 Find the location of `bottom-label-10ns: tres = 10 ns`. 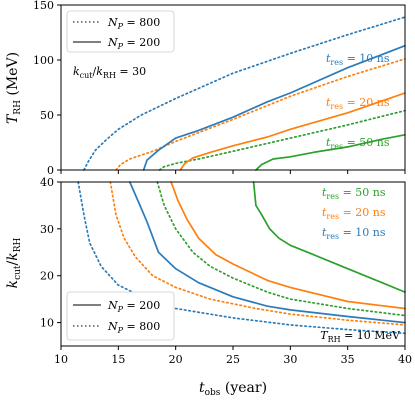

bottom-label-10ns: tres = 10 ns is located at coordinates (354, 233).